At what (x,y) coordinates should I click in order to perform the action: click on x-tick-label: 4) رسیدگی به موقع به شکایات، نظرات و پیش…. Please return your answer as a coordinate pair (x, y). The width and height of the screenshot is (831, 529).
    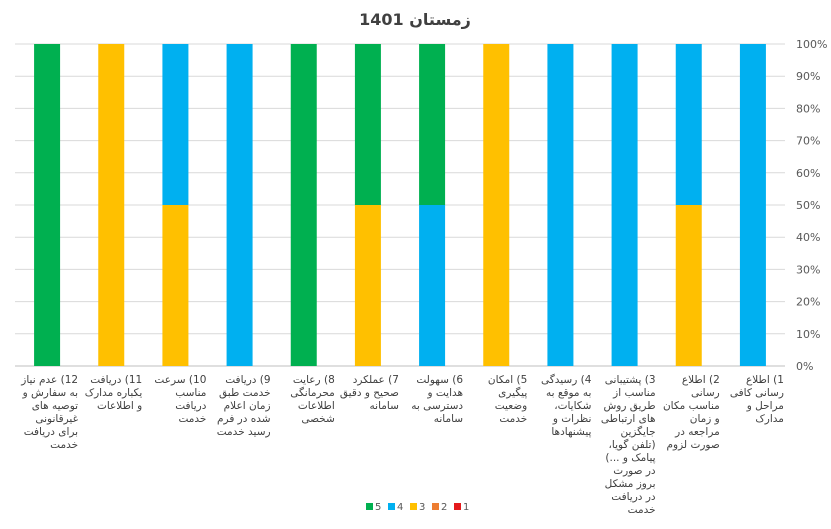
    Looking at the image, I should click on (566, 406).